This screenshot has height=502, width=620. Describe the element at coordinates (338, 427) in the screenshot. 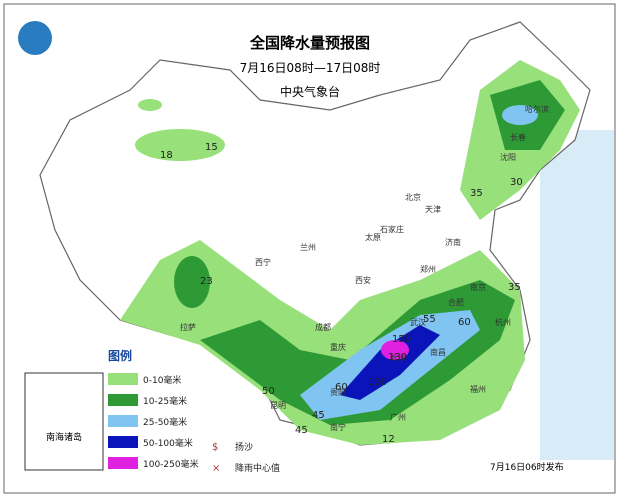

I see `city-label: 南宁` at that location.